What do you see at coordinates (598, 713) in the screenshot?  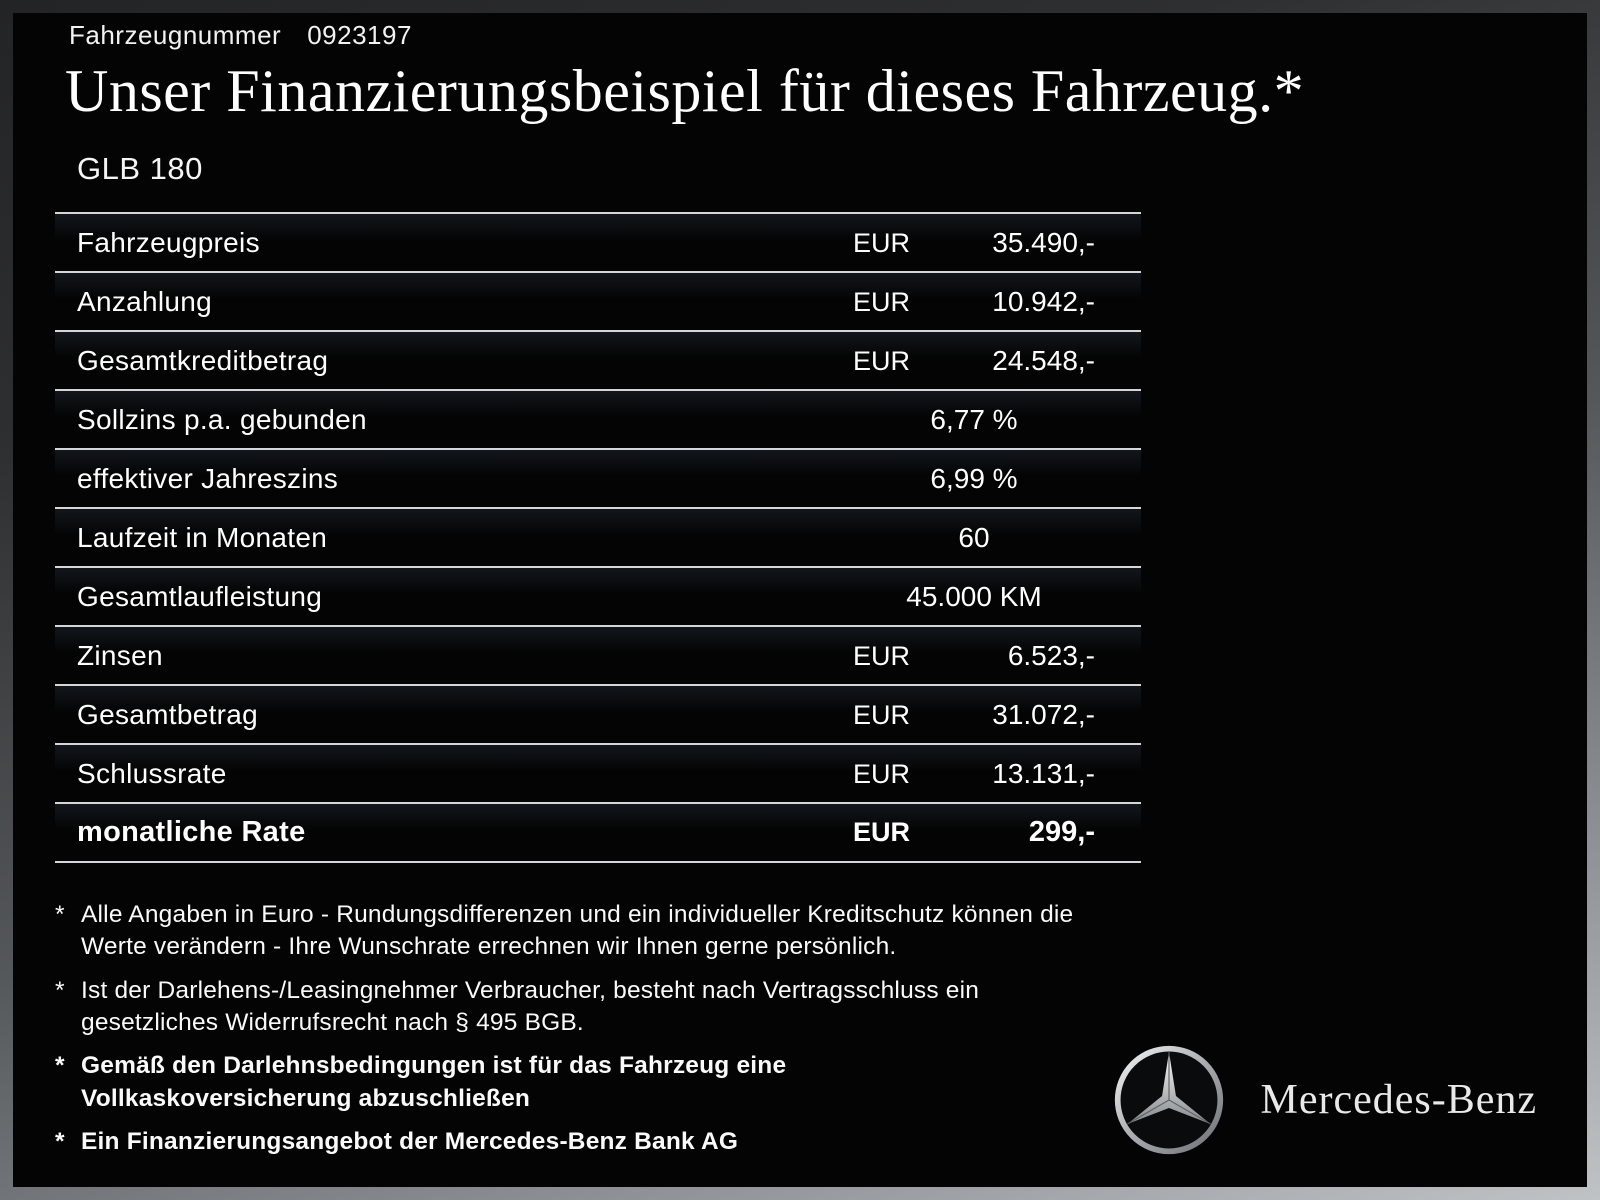 I see `table-row: Gesamtbetrag EUR 31.072,-` at bounding box center [598, 713].